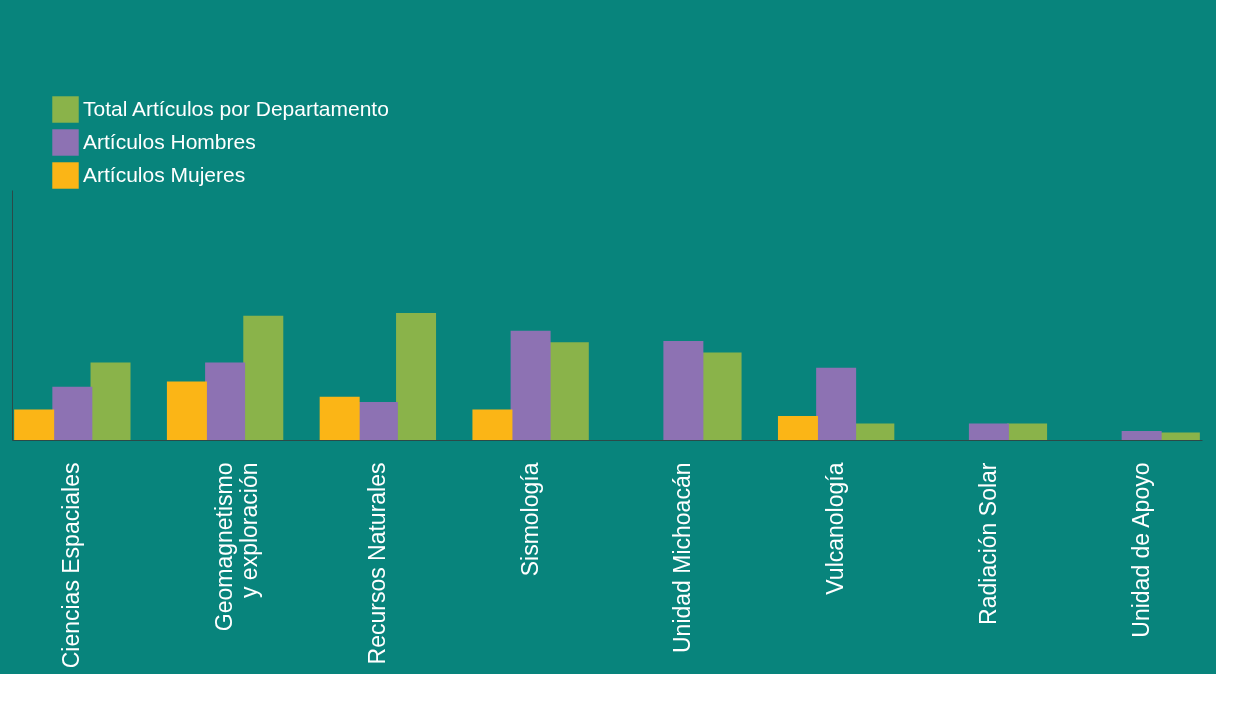 This screenshot has width=1259, height=712. What do you see at coordinates (682, 558) in the screenshot?
I see `x-tick-label: Unidad Michoacán` at bounding box center [682, 558].